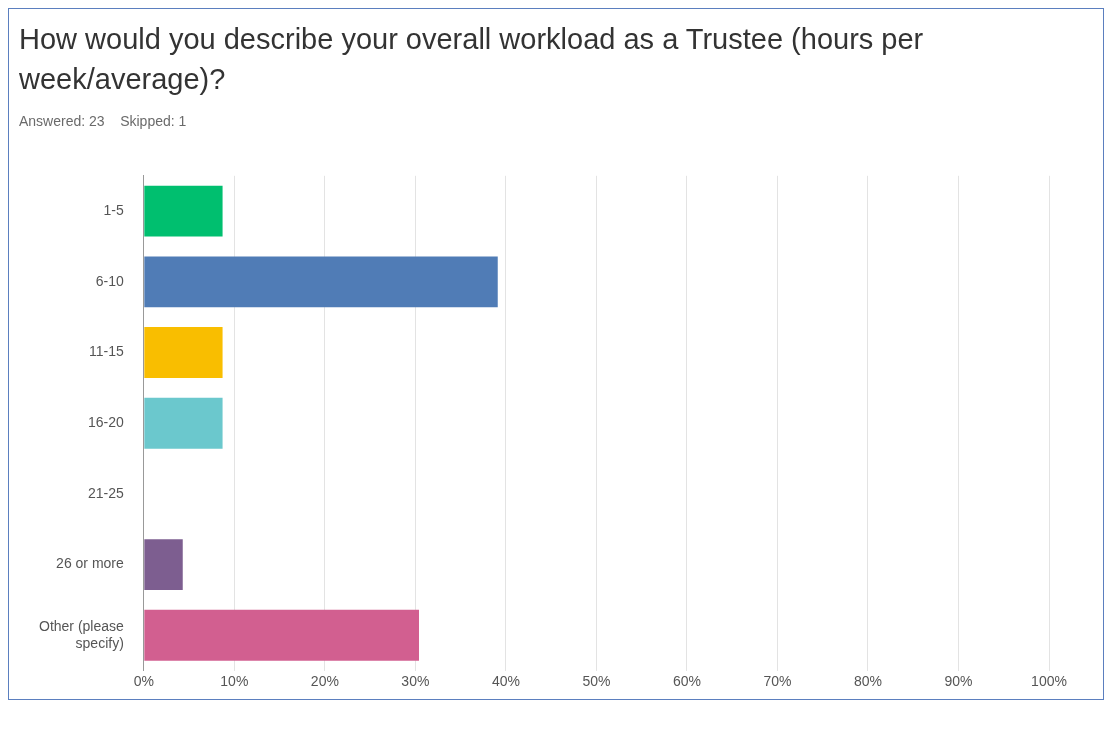 This screenshot has width=1112, height=746. What do you see at coordinates (234, 680) in the screenshot?
I see `x-tick-label: 10%` at bounding box center [234, 680].